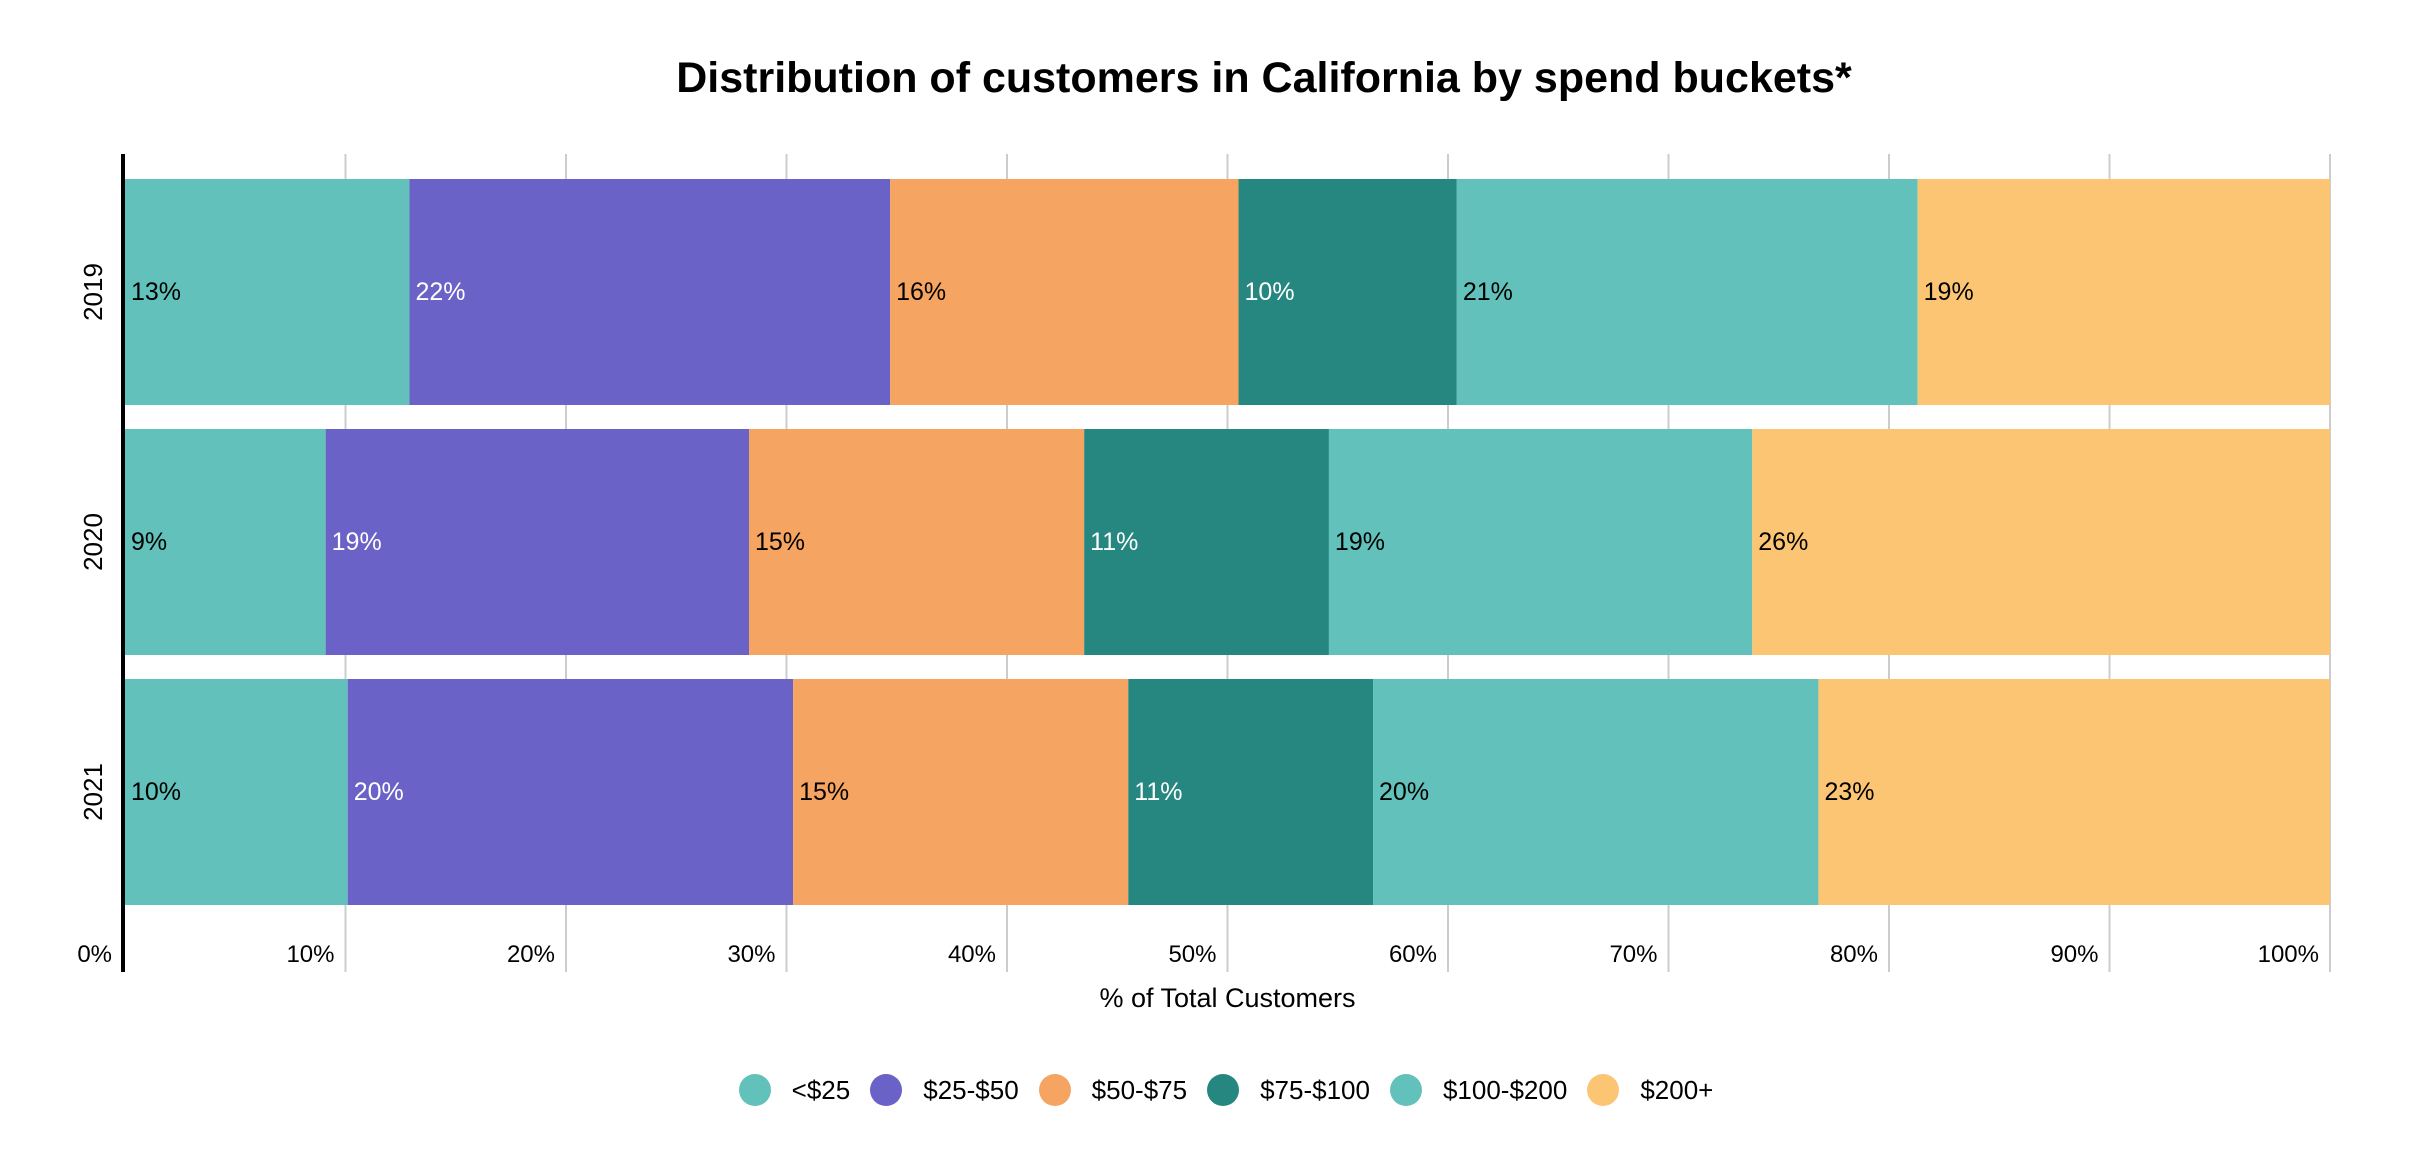  Describe the element at coordinates (1488, 292) in the screenshot. I see `data-label: 21%` at that location.